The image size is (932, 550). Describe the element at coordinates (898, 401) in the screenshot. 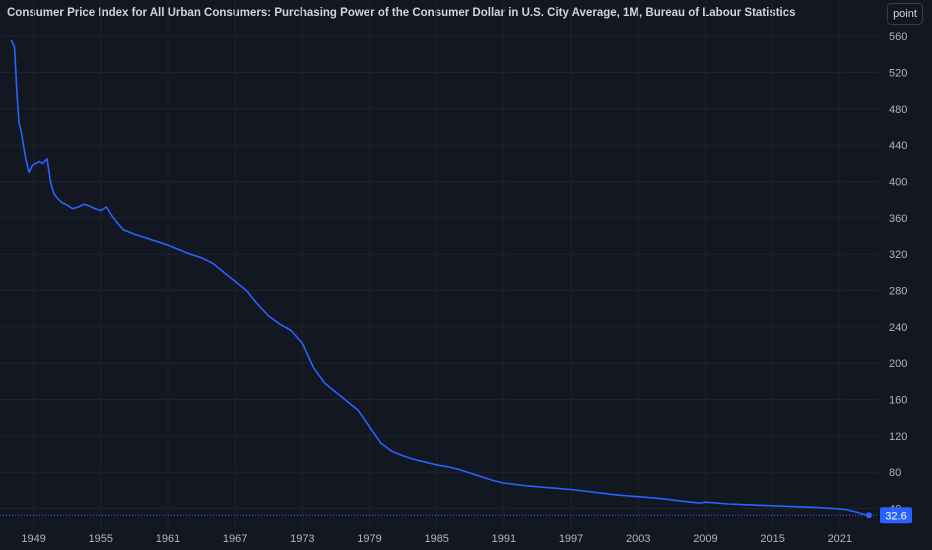

I see `y-tick-label: 160` at that location.